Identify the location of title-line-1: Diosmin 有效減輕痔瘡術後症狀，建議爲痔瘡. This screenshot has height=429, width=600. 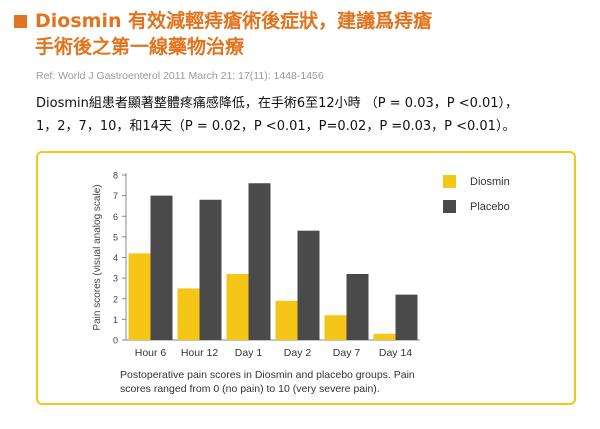
(234, 21).